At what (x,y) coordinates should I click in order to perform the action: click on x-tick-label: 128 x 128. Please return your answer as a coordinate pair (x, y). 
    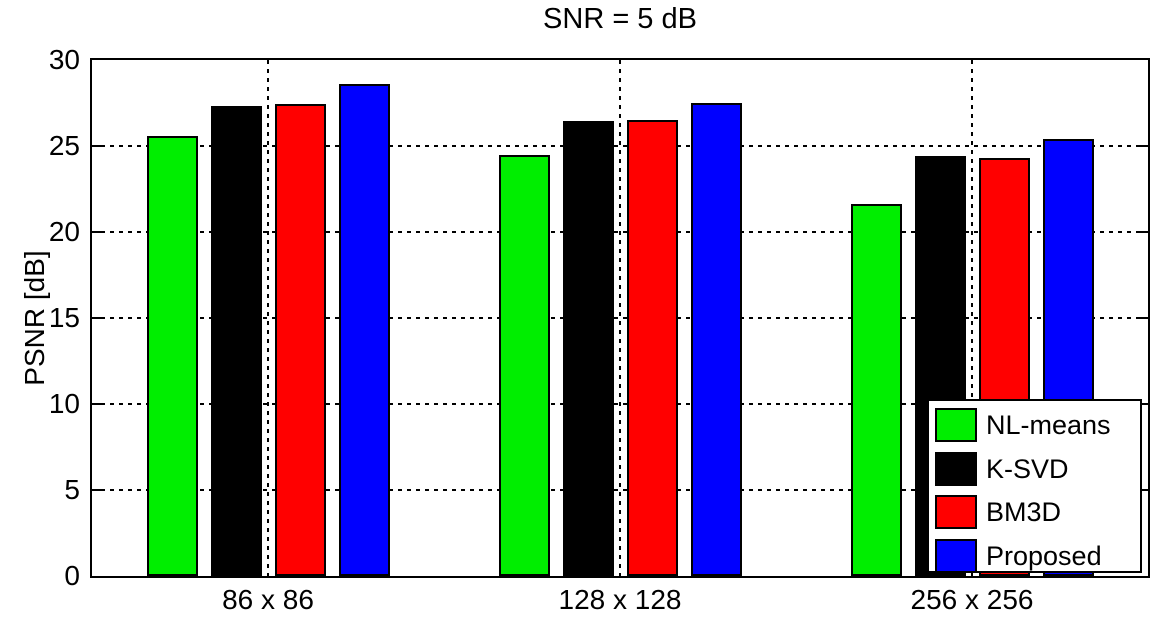
    Looking at the image, I should click on (620, 599).